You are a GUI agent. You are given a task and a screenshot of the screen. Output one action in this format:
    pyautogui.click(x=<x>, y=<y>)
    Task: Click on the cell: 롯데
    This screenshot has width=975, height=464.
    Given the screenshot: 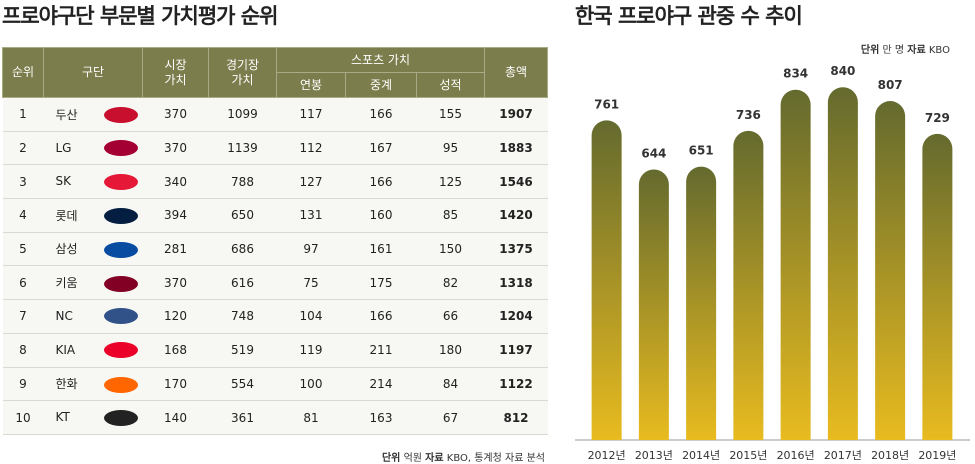 What is the action you would take?
    pyautogui.click(x=93, y=215)
    